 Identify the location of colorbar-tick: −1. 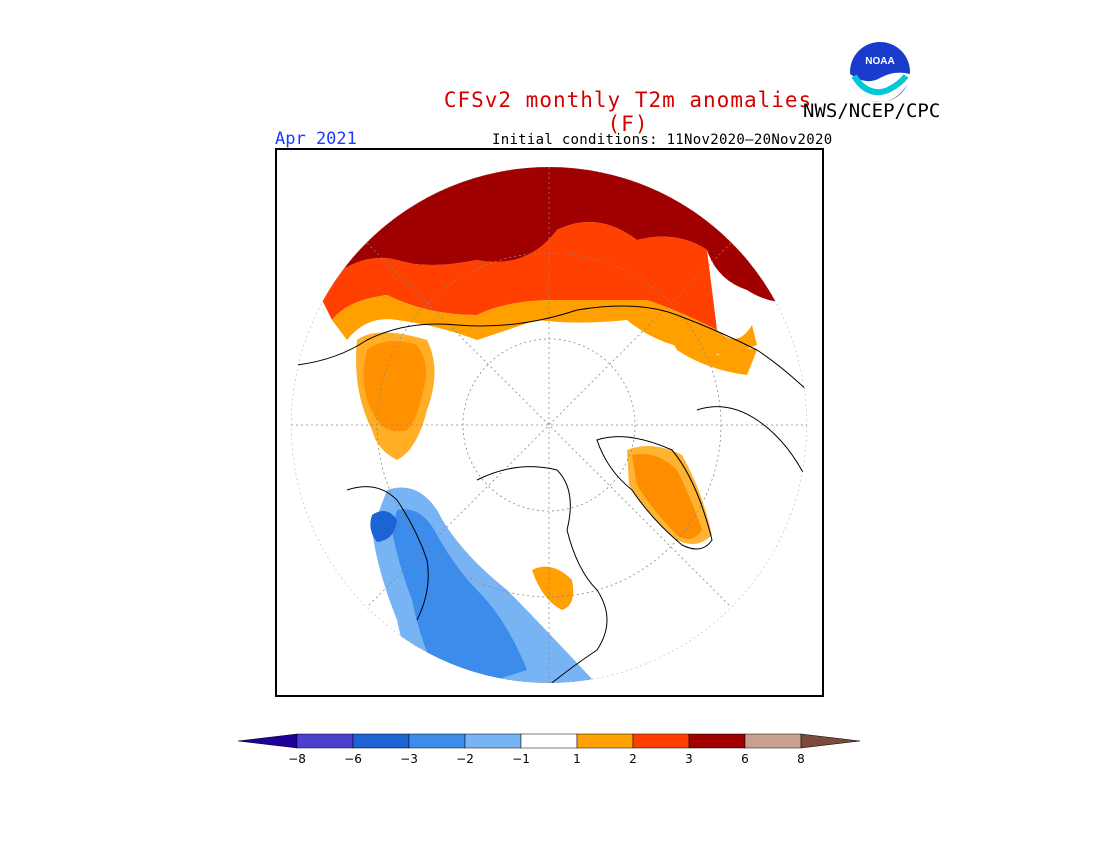
(521, 759).